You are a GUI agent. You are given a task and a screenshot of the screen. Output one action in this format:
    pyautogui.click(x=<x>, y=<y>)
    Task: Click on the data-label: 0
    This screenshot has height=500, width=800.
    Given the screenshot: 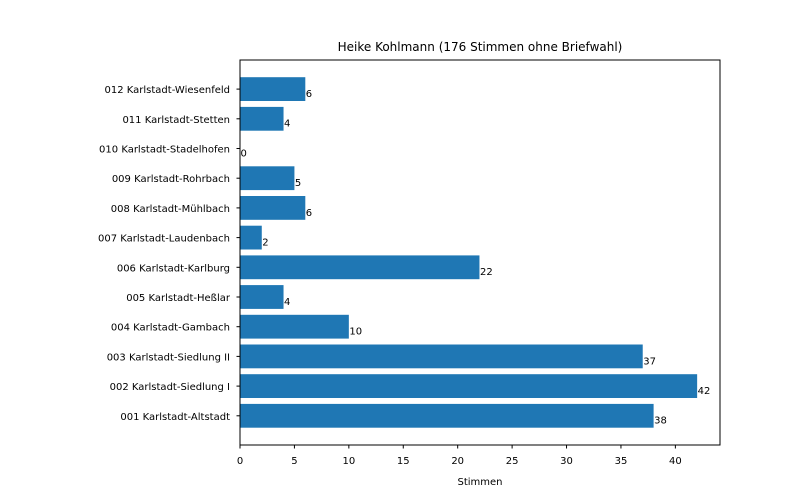 What is the action you would take?
    pyautogui.click(x=244, y=153)
    